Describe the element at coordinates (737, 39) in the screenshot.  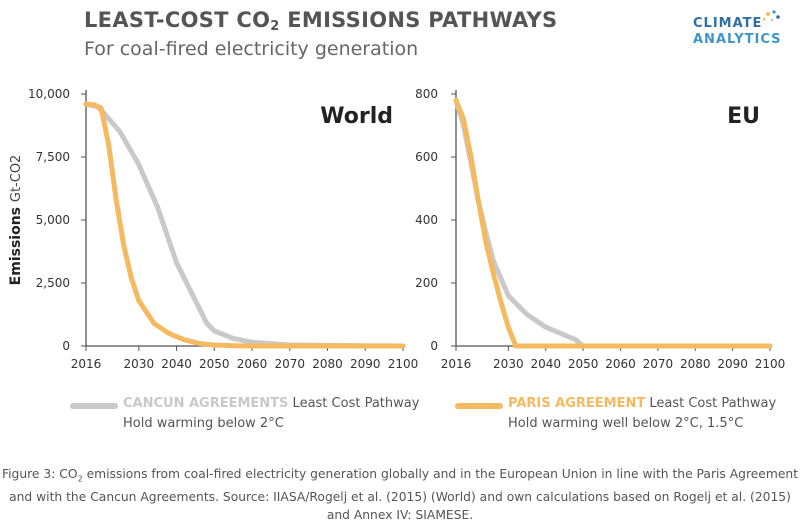
I see `logo-line2: ANALYTICS` at that location.